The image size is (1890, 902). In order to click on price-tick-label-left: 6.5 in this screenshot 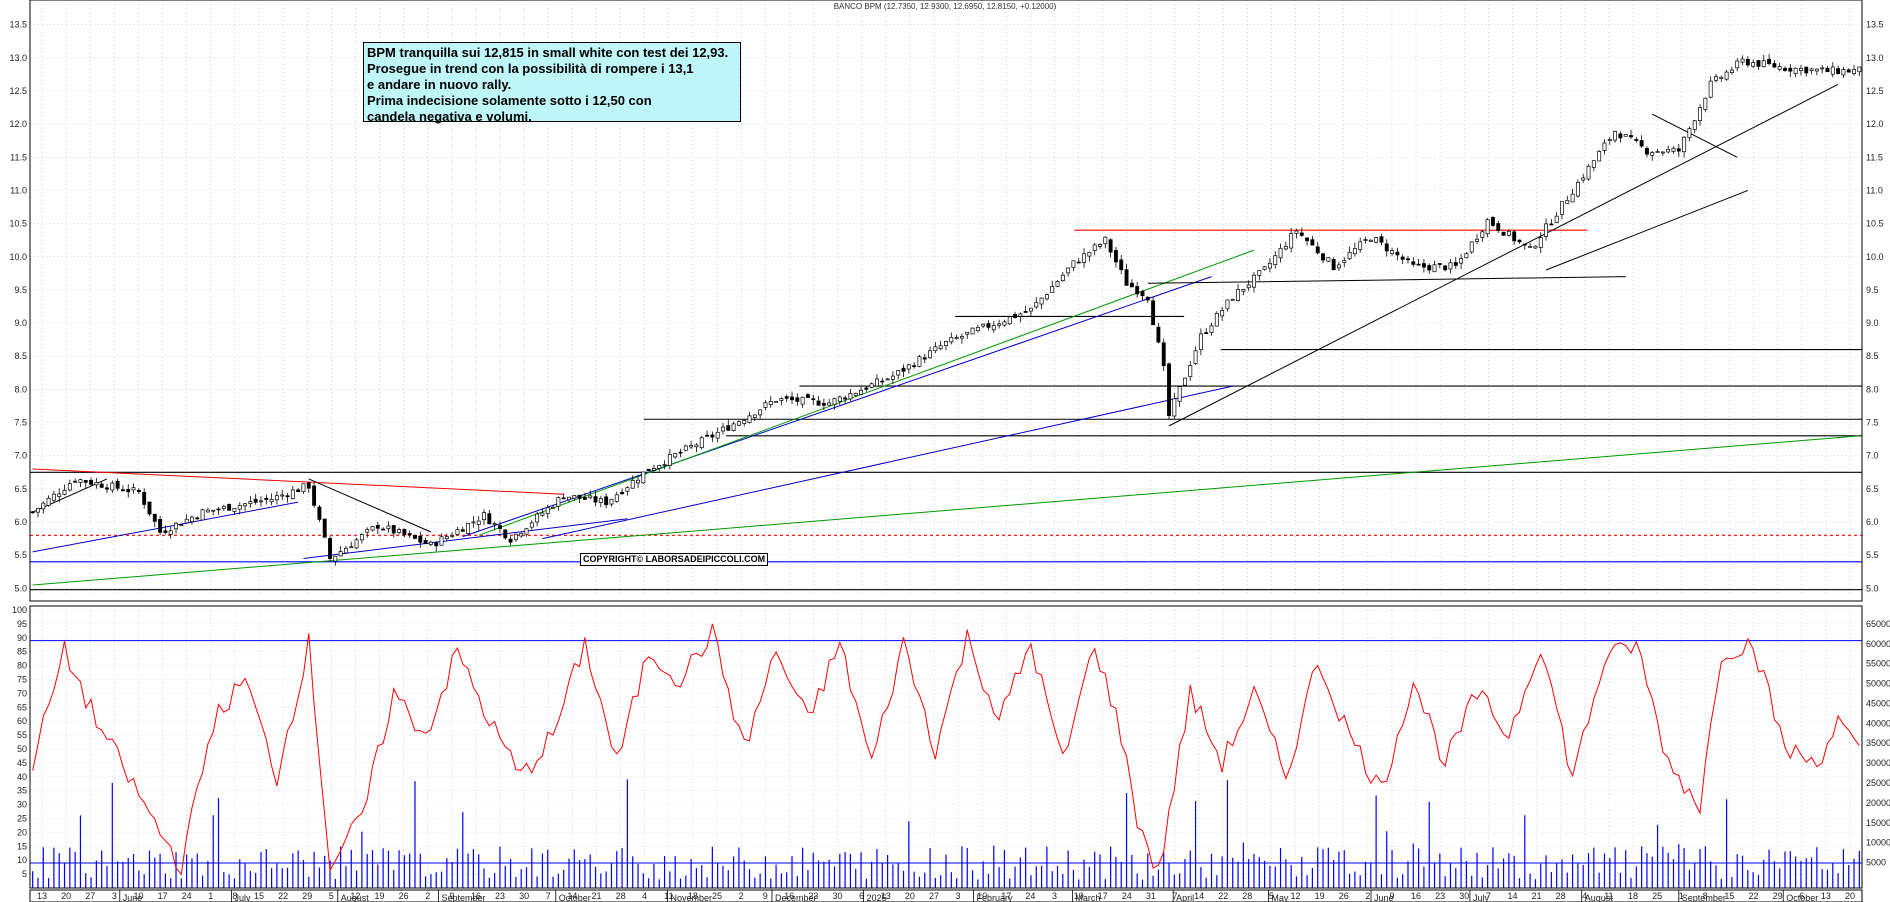, I will do `click(20, 489)`.